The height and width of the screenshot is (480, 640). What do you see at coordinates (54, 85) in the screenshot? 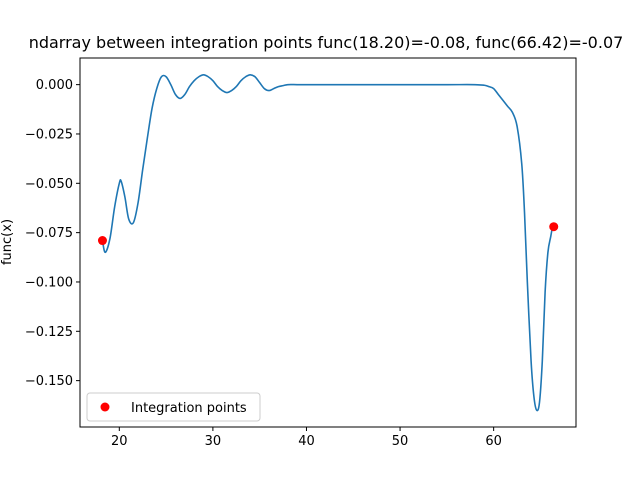
I see `y-tick-label: 0.000` at bounding box center [54, 85].